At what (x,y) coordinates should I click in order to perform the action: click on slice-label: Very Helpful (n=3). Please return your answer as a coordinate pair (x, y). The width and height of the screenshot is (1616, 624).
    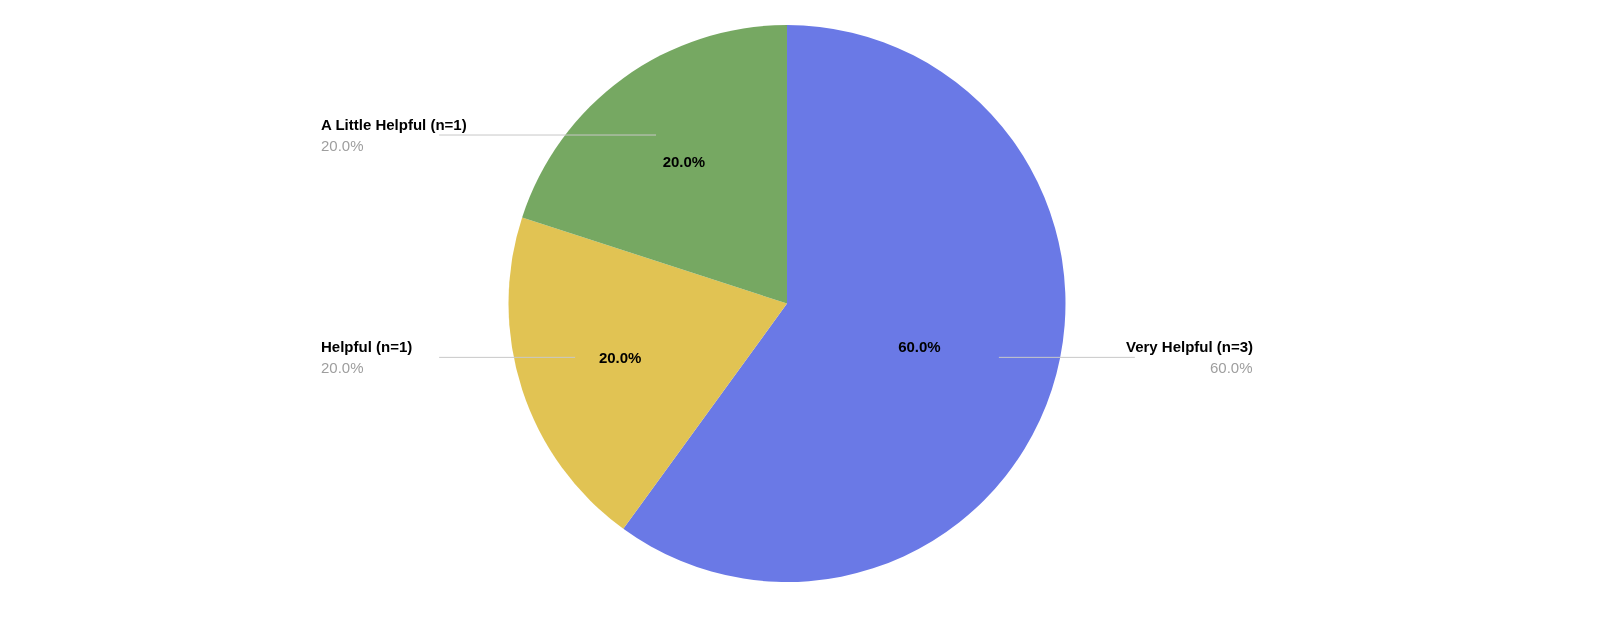
    Looking at the image, I should click on (1190, 346).